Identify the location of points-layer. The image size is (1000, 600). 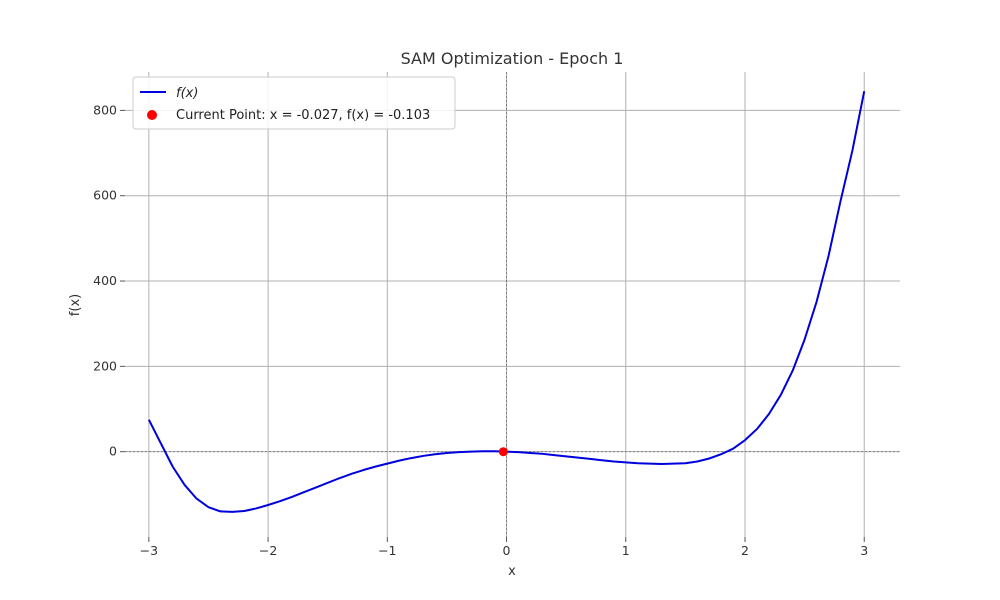
(503, 452).